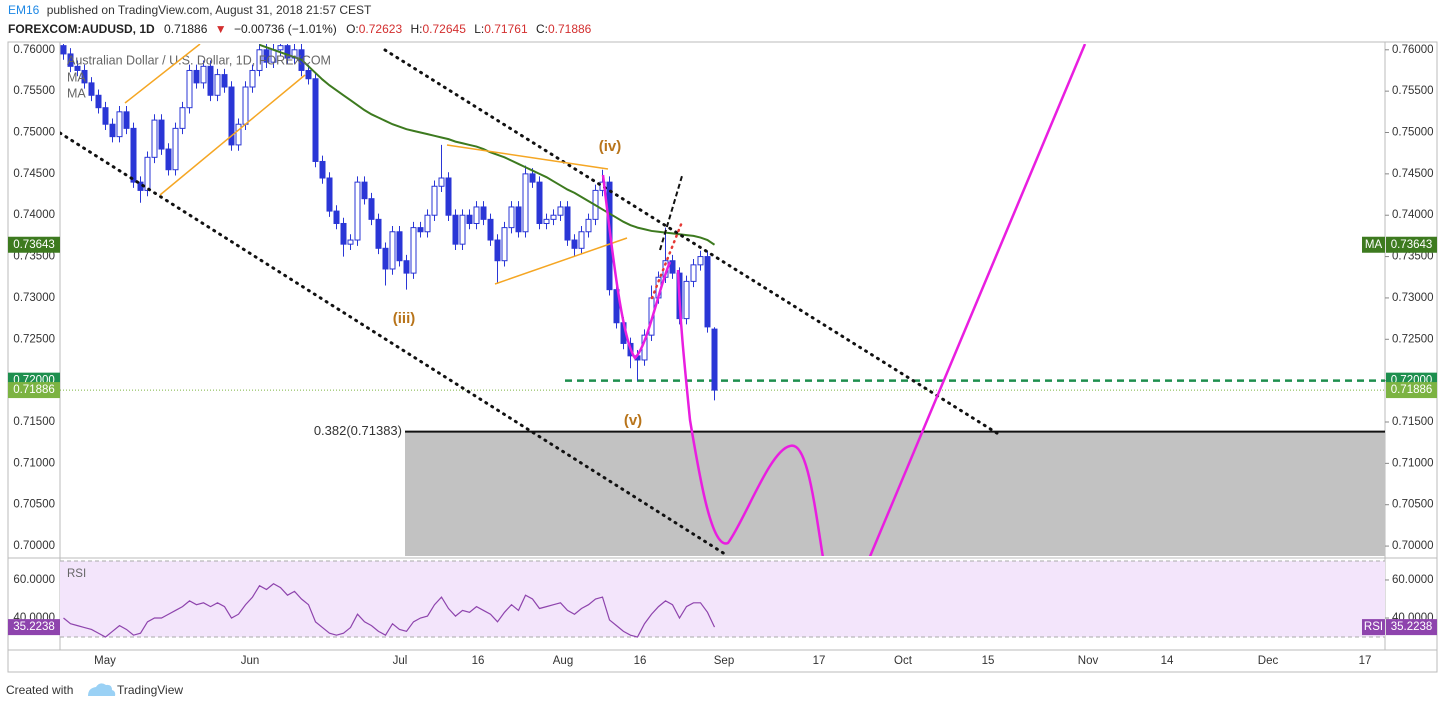 The height and width of the screenshot is (709, 1444). I want to click on x-tick-label: Nov, so click(1088, 661).